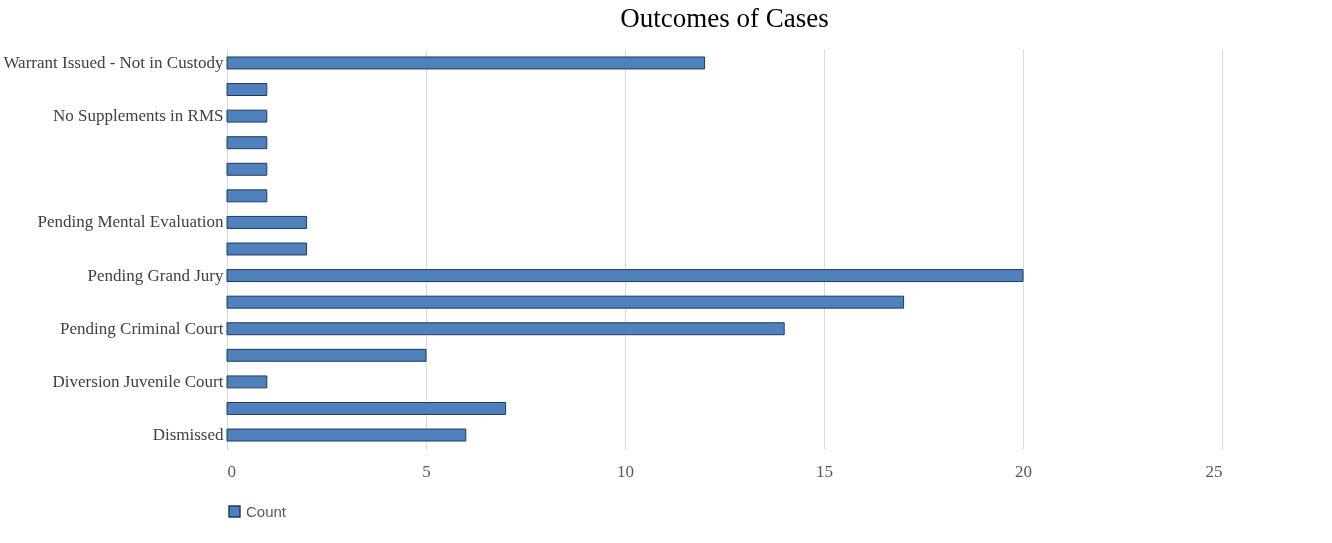  I want to click on x-tick-label: 20, so click(1023, 471).